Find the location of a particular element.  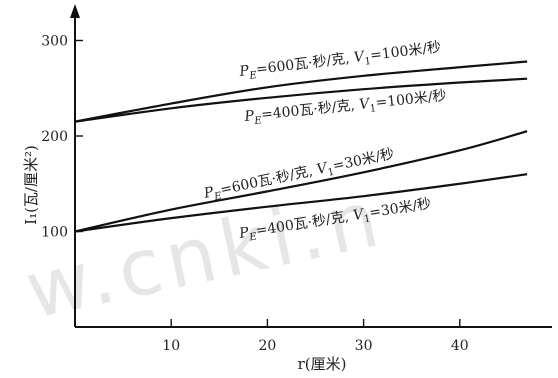

y-axis-arrow is located at coordinates (75, 11).